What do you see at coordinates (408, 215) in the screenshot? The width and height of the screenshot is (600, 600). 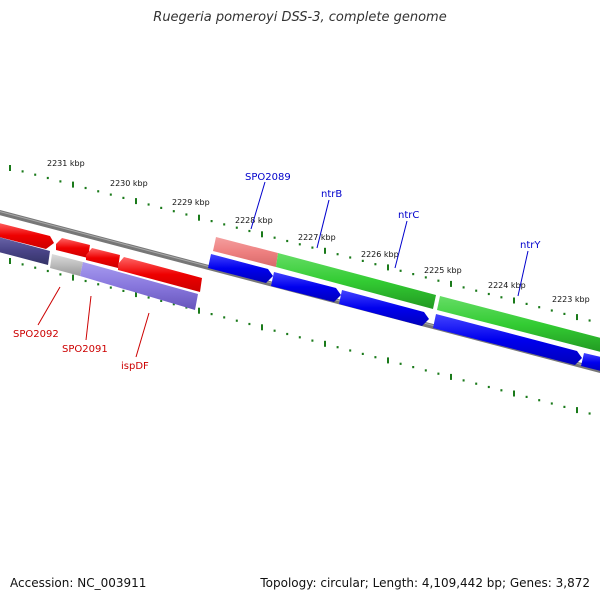 I see `gene-label-ntrC: ntrC` at bounding box center [408, 215].